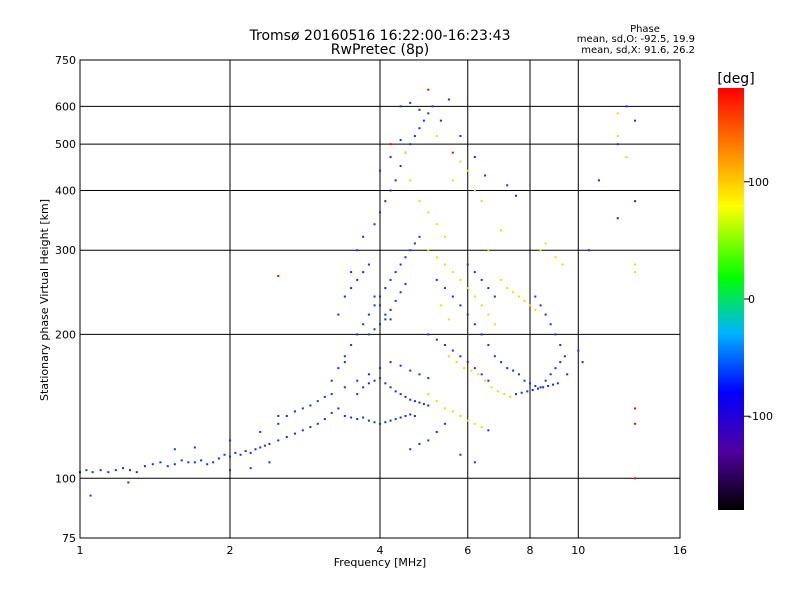  I want to click on x-tick-label: 2, so click(230, 550).